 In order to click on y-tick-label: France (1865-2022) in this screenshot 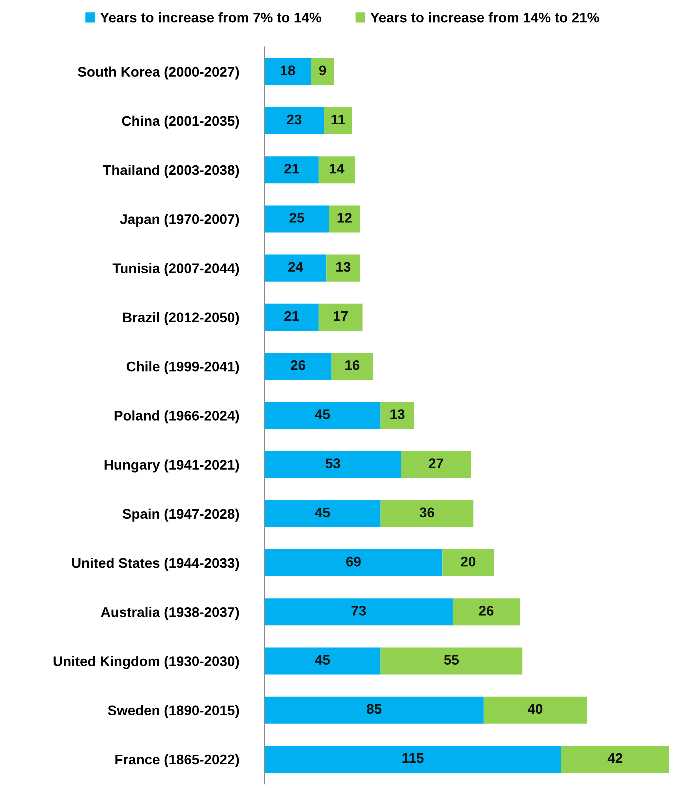, I will do `click(178, 761)`.